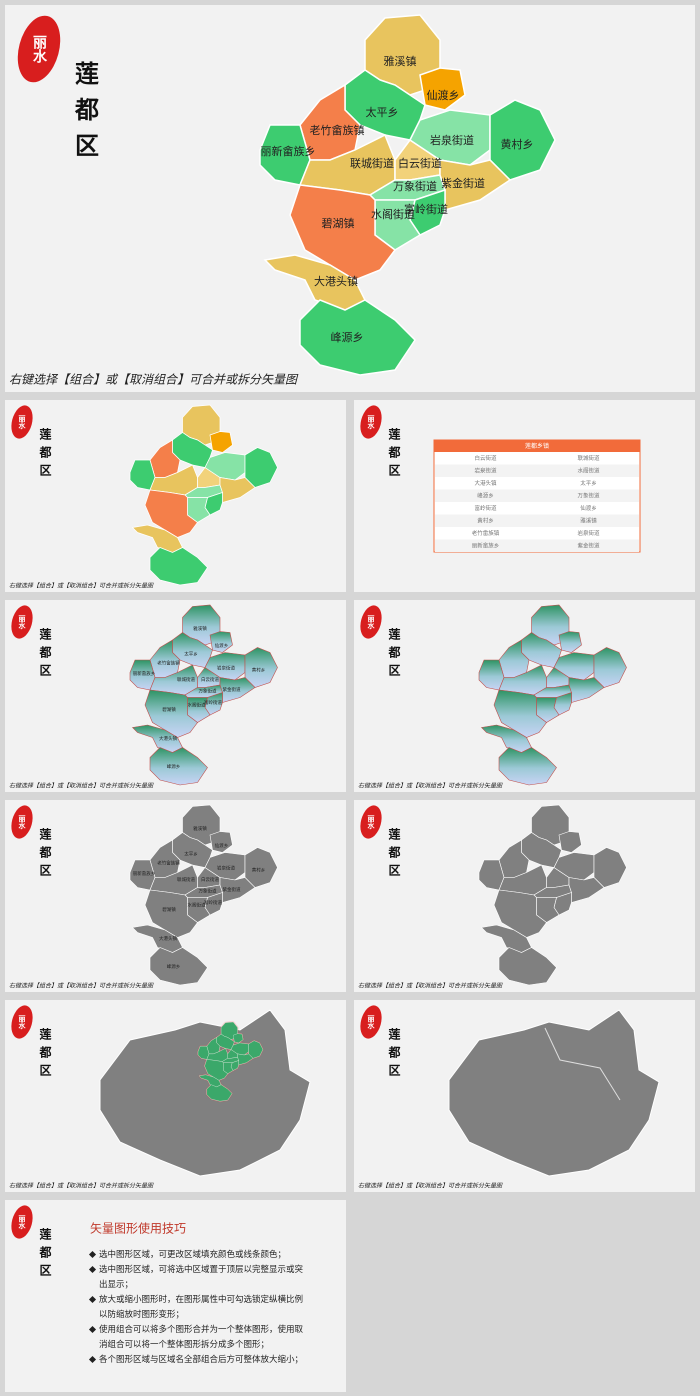 The height and width of the screenshot is (1396, 700). I want to click on table-cell: 大港头镇, so click(485, 483).